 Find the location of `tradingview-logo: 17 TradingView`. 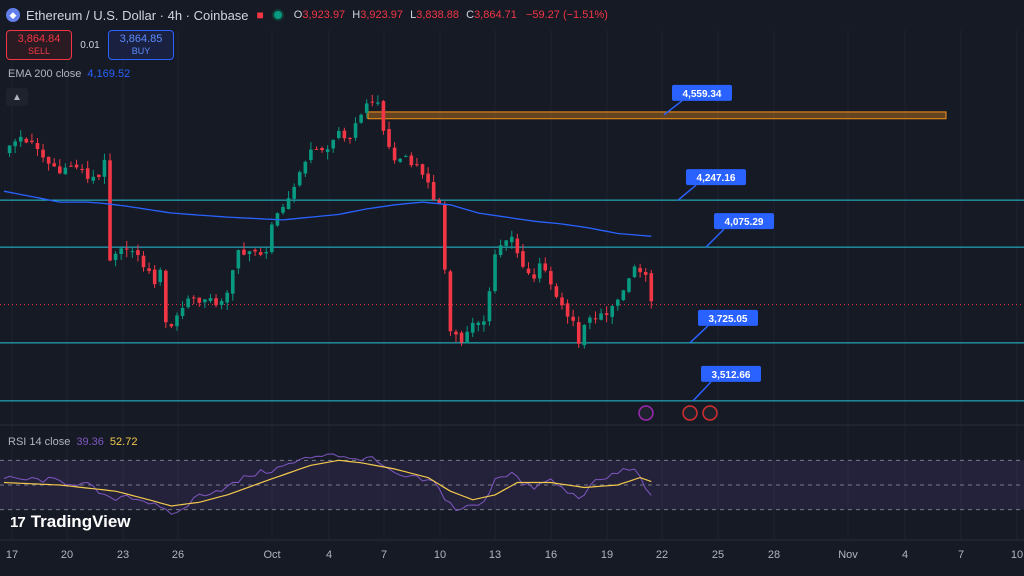

tradingview-logo: 17 TradingView is located at coordinates (70, 522).